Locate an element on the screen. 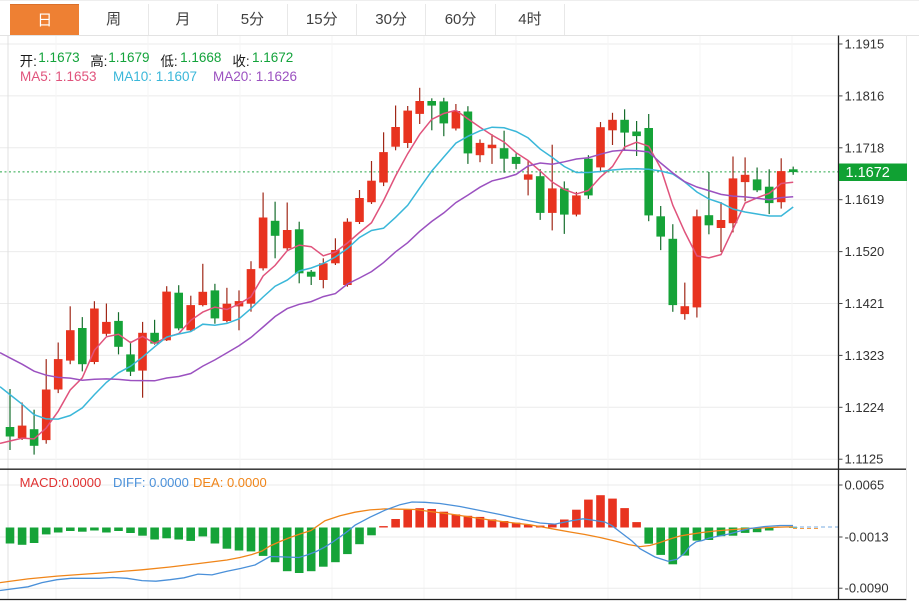  svg-text: 1.1619 is located at coordinates (865, 199).